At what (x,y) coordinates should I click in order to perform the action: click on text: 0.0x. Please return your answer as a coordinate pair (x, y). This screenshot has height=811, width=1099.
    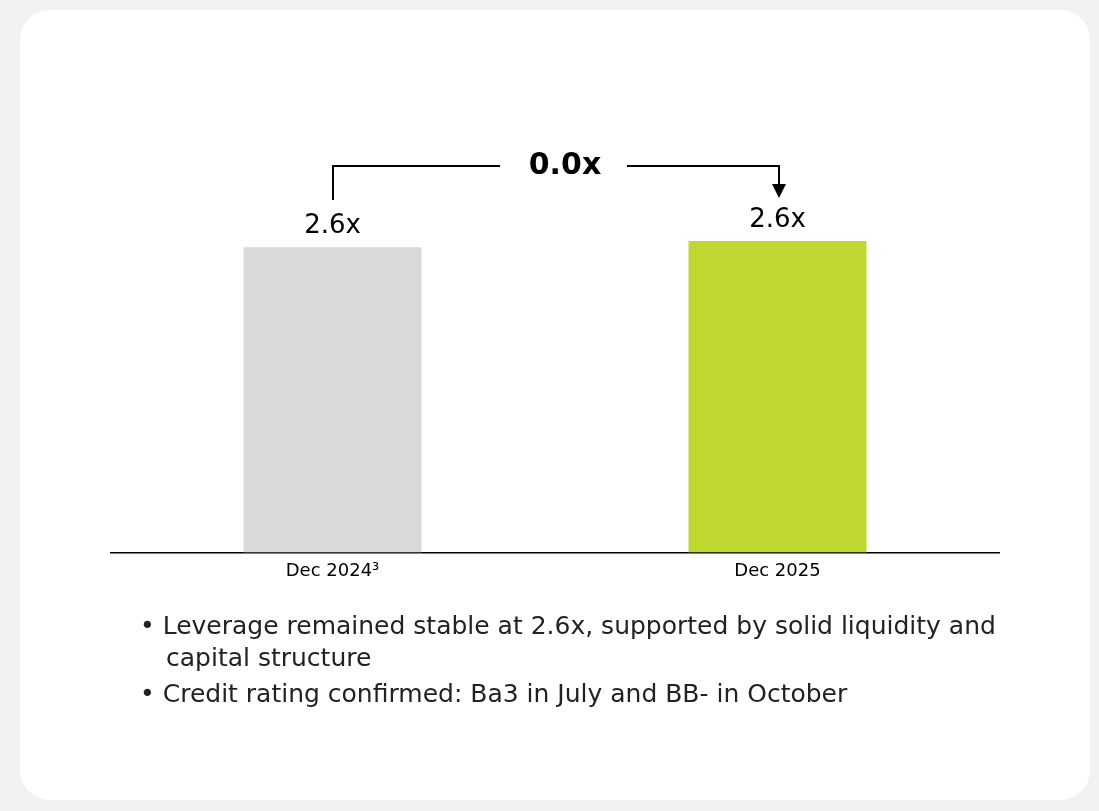
    Looking at the image, I should click on (565, 163).